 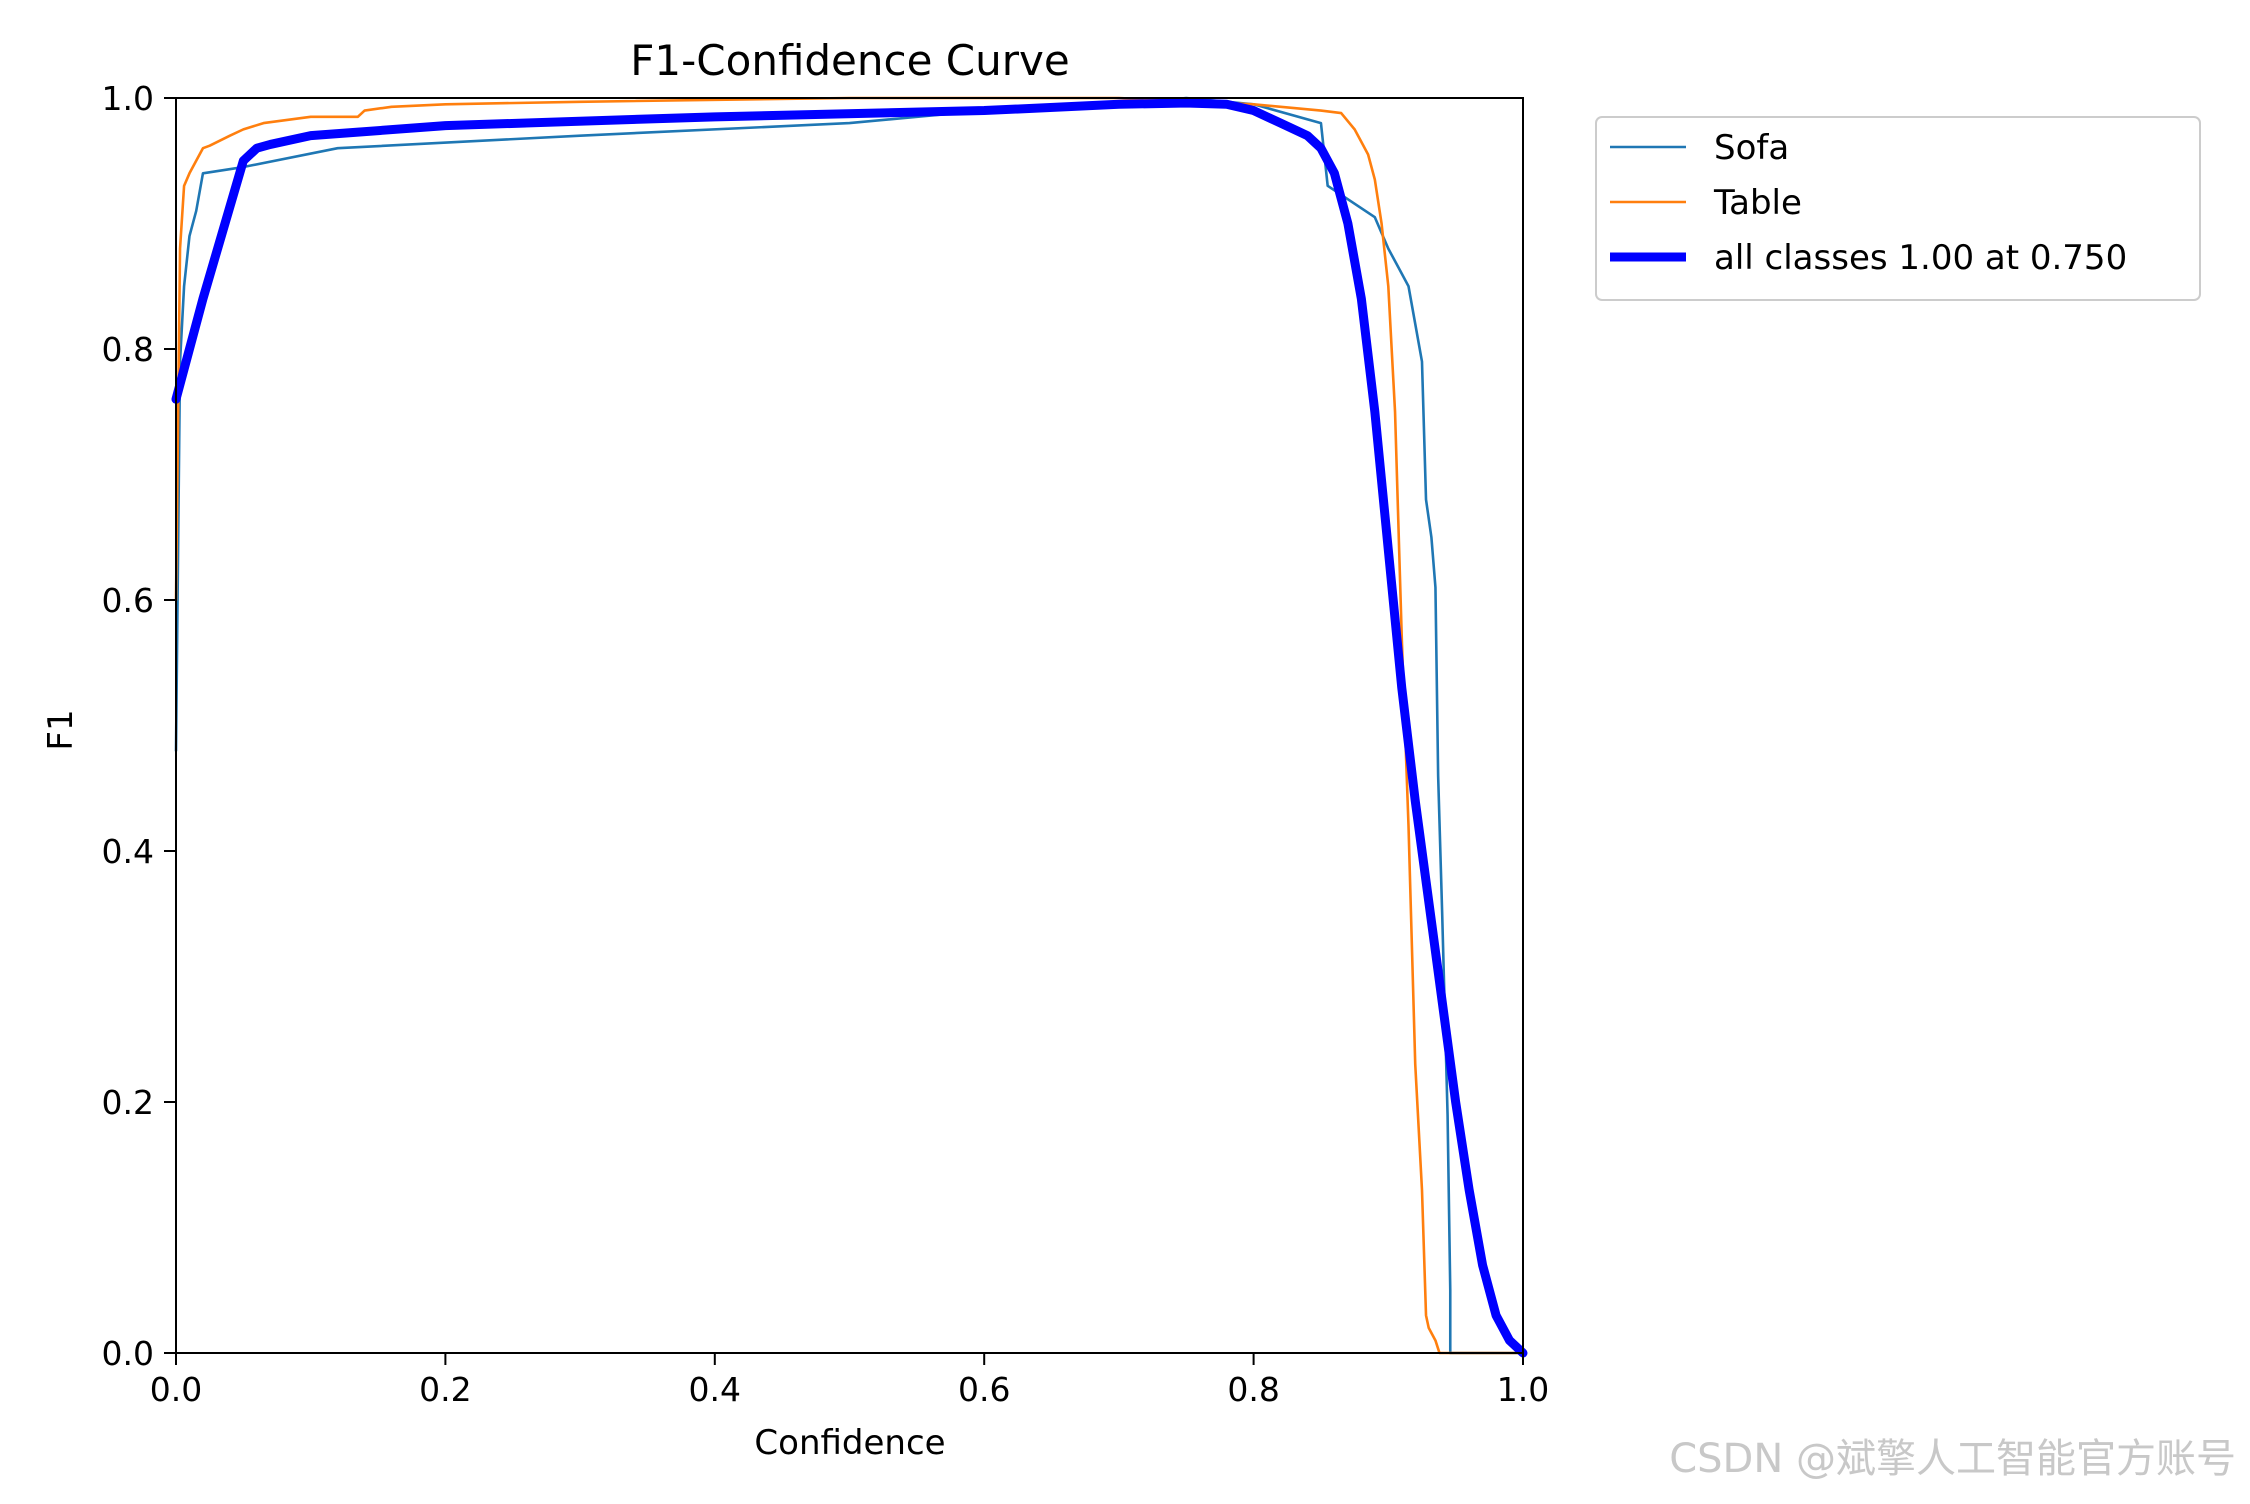 What do you see at coordinates (176, 1389) in the screenshot?
I see `x-tick-label-0: 0.0` at bounding box center [176, 1389].